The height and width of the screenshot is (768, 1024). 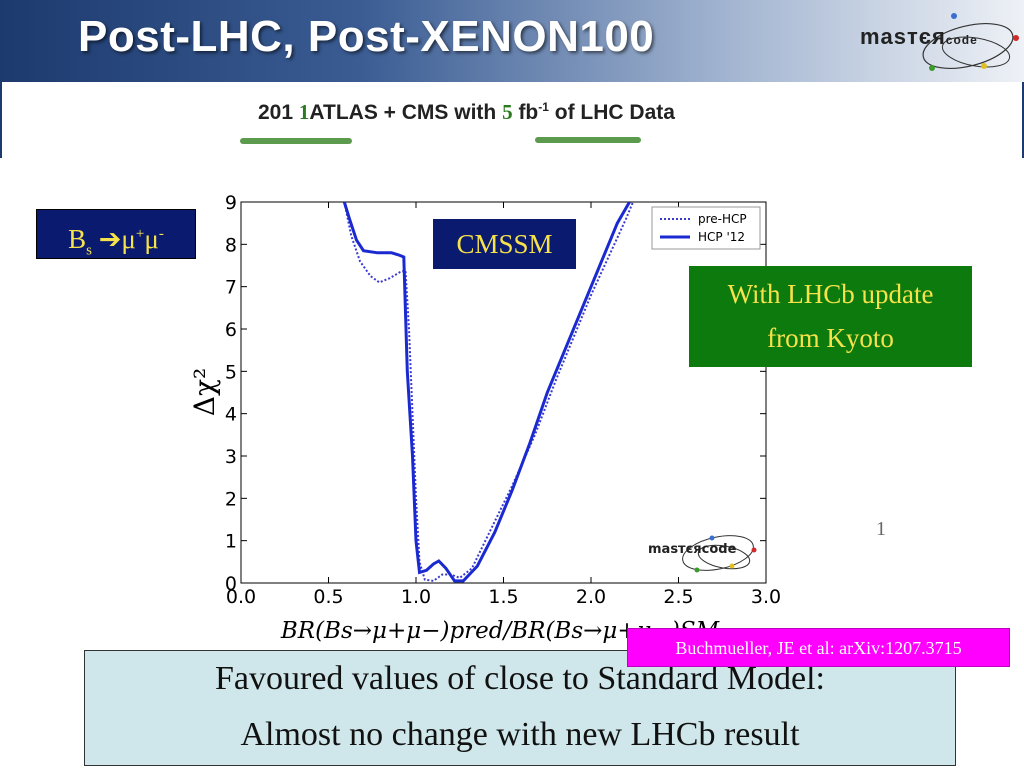 I want to click on conclusion-line-2: Almost no change with new LHCb result, so click(x=520, y=734).